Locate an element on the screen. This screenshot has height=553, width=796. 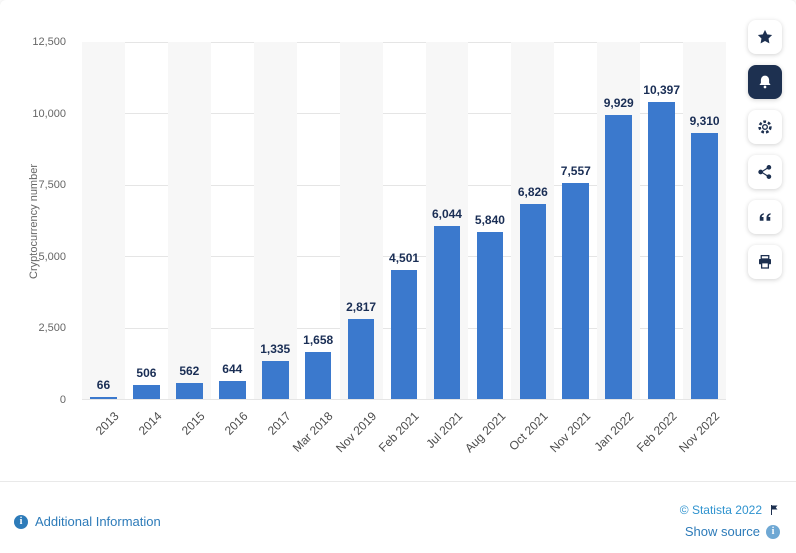
bar-column: 644 is located at coordinates (232, 220).